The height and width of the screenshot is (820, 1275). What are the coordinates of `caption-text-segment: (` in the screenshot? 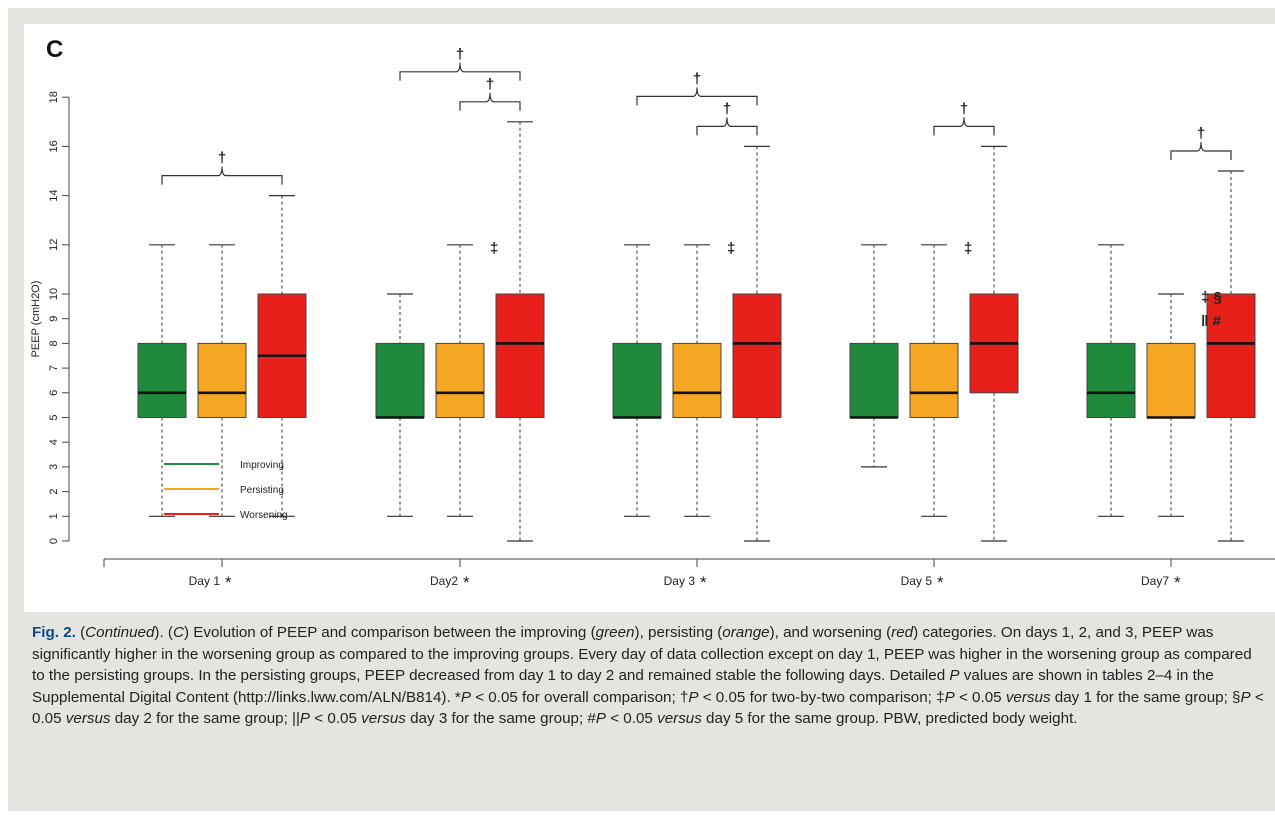 It's located at (80, 632).